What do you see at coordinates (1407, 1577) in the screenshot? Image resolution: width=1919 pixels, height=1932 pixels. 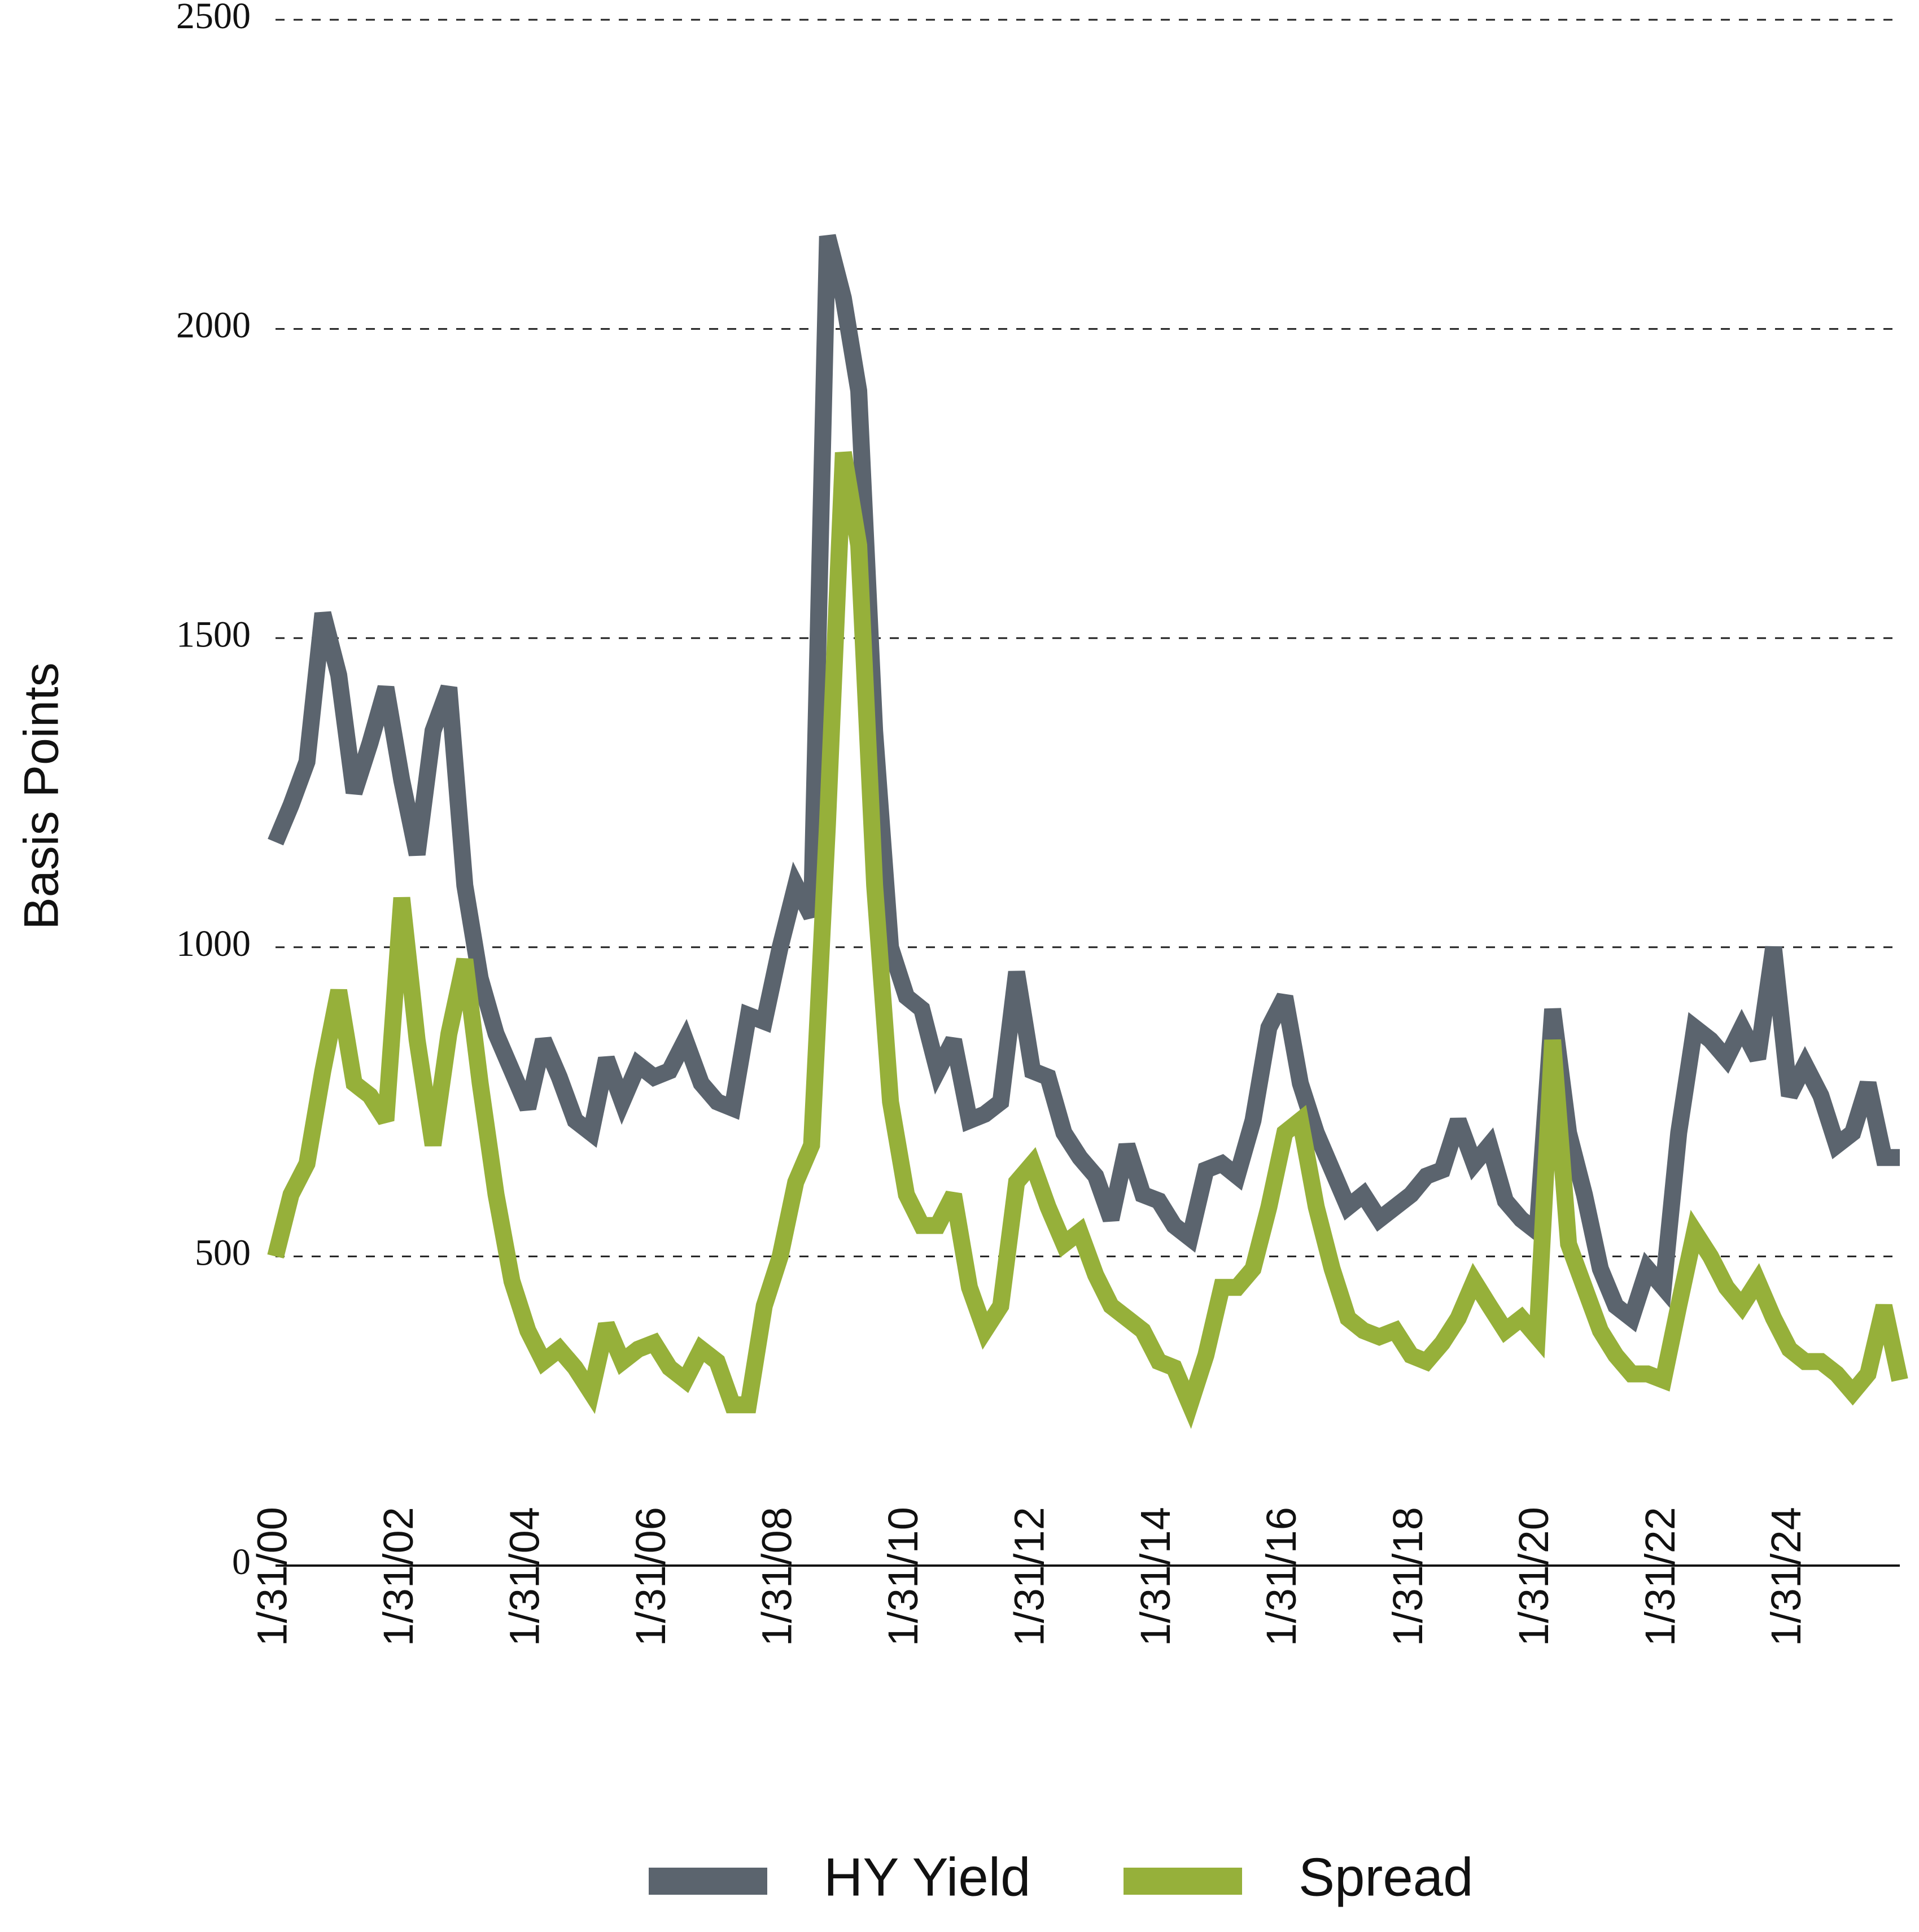 I see `x-tick-label: 1/31/18` at bounding box center [1407, 1577].